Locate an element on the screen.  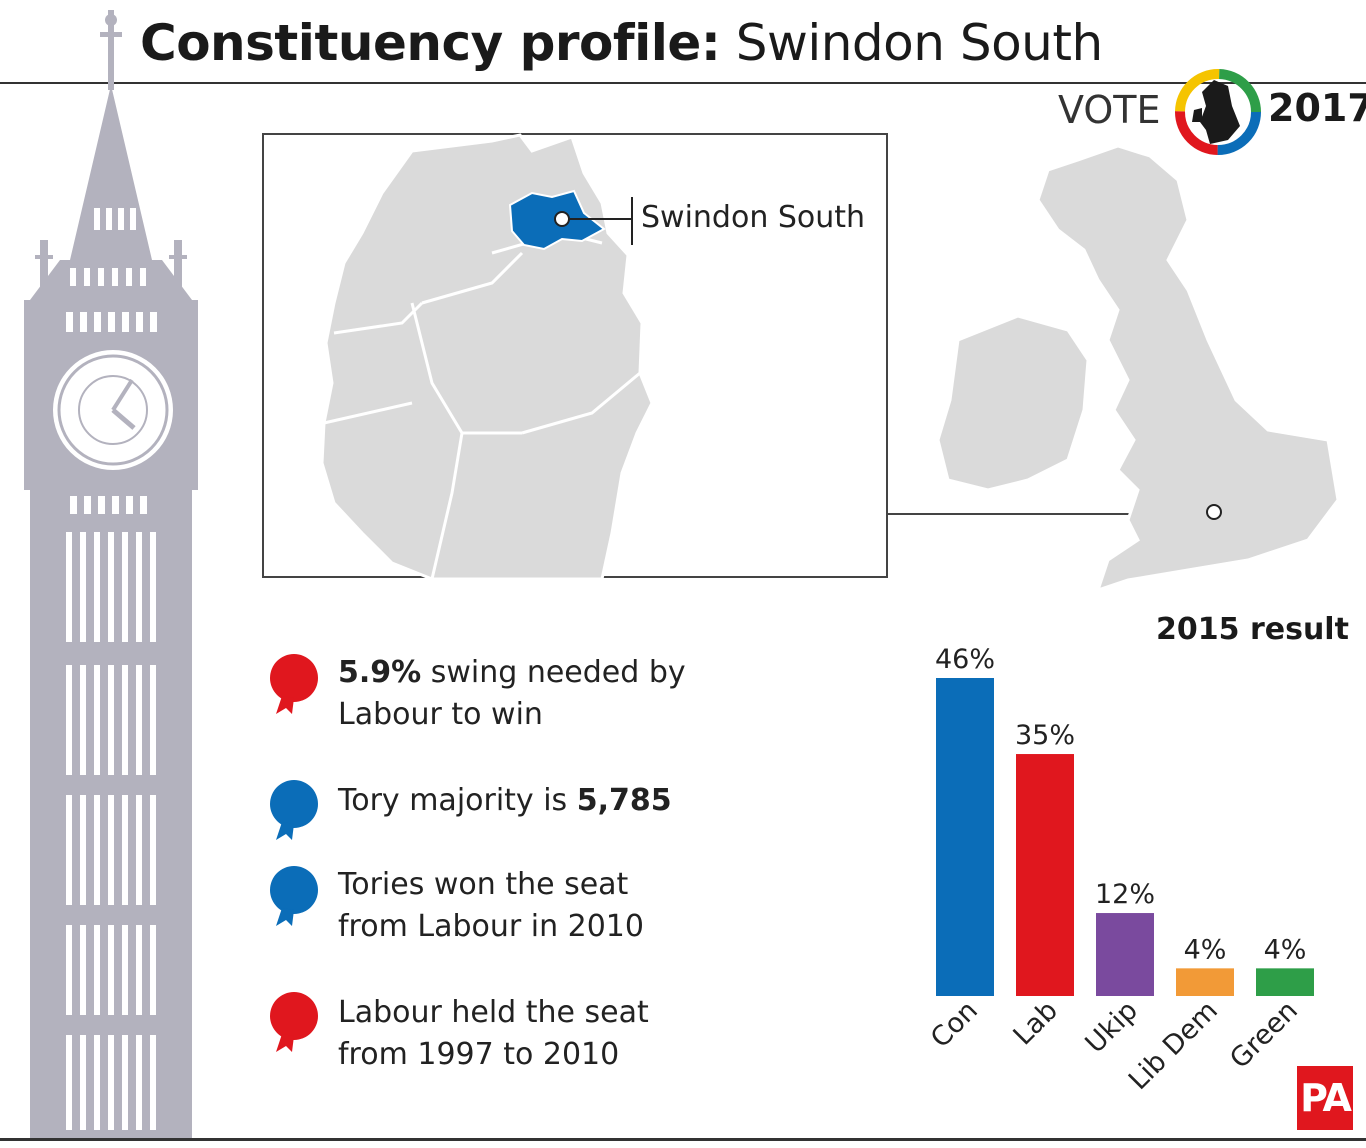
pa-logo: PA is located at coordinates (1325, 1098).